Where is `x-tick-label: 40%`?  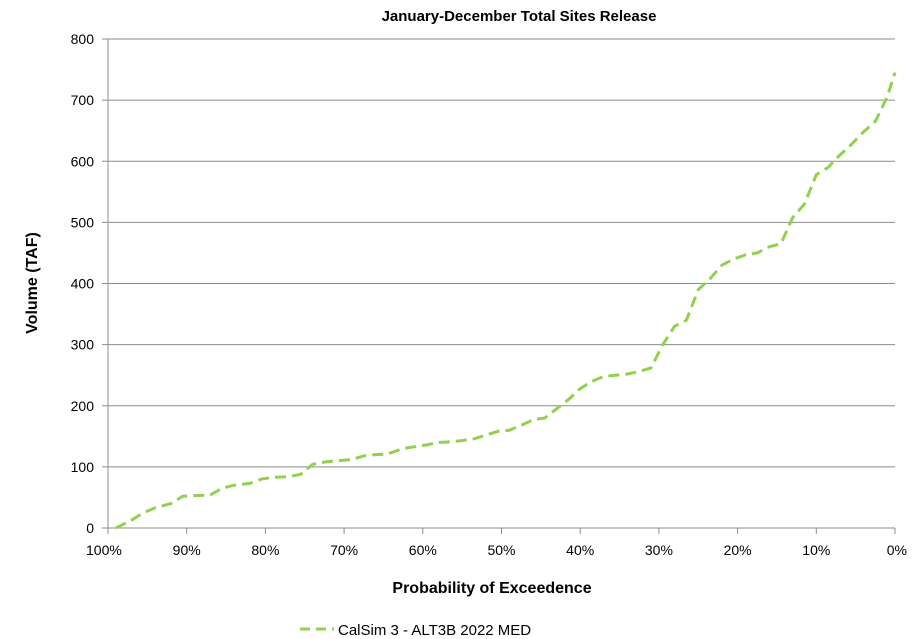
x-tick-label: 40% is located at coordinates (580, 550).